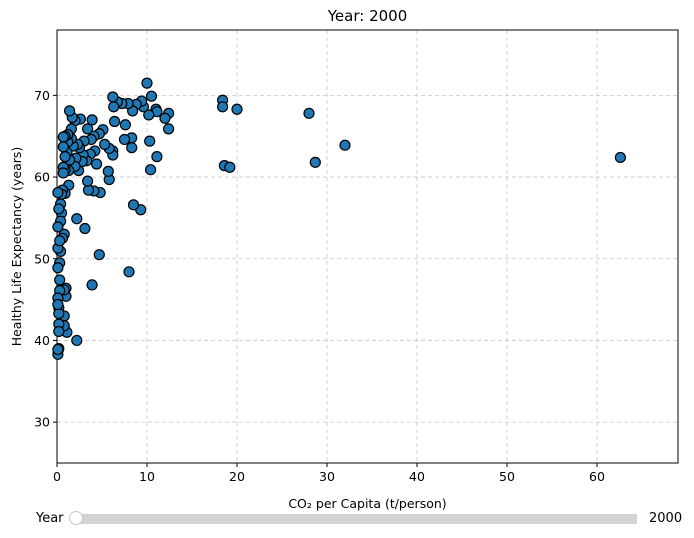  What do you see at coordinates (16, 247) in the screenshot?
I see `y-axis-label: Healthy Life Expectancy (years)` at bounding box center [16, 247].